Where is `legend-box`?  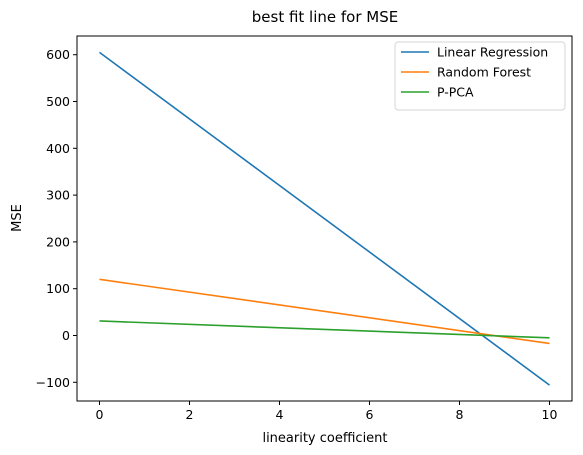
legend-box is located at coordinates (480, 76).